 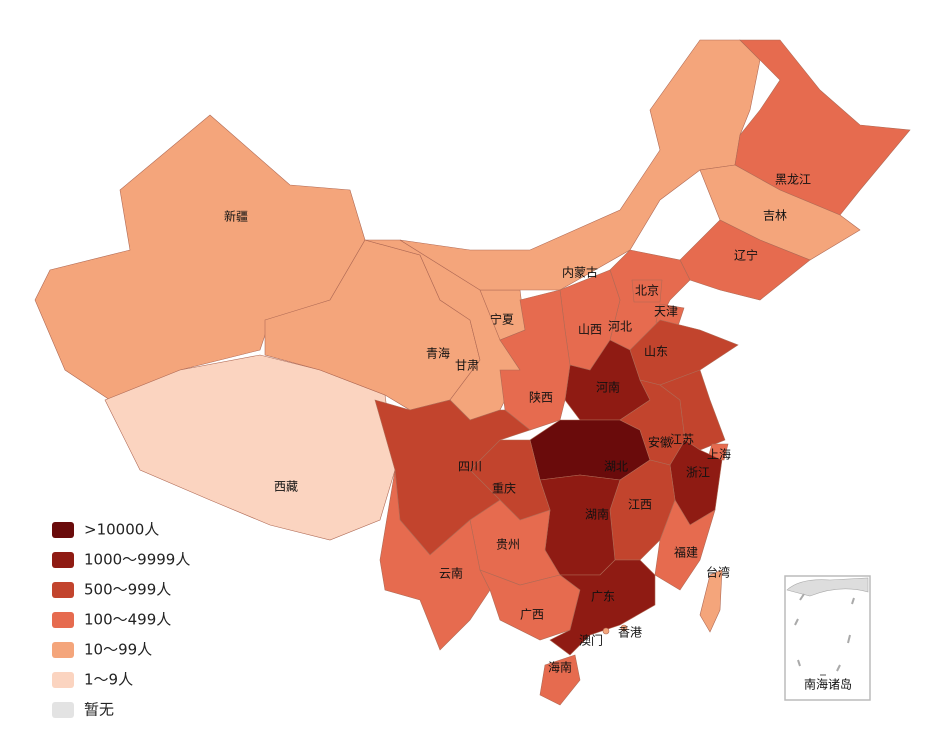 I want to click on province-label: 吉林, so click(x=775, y=216).